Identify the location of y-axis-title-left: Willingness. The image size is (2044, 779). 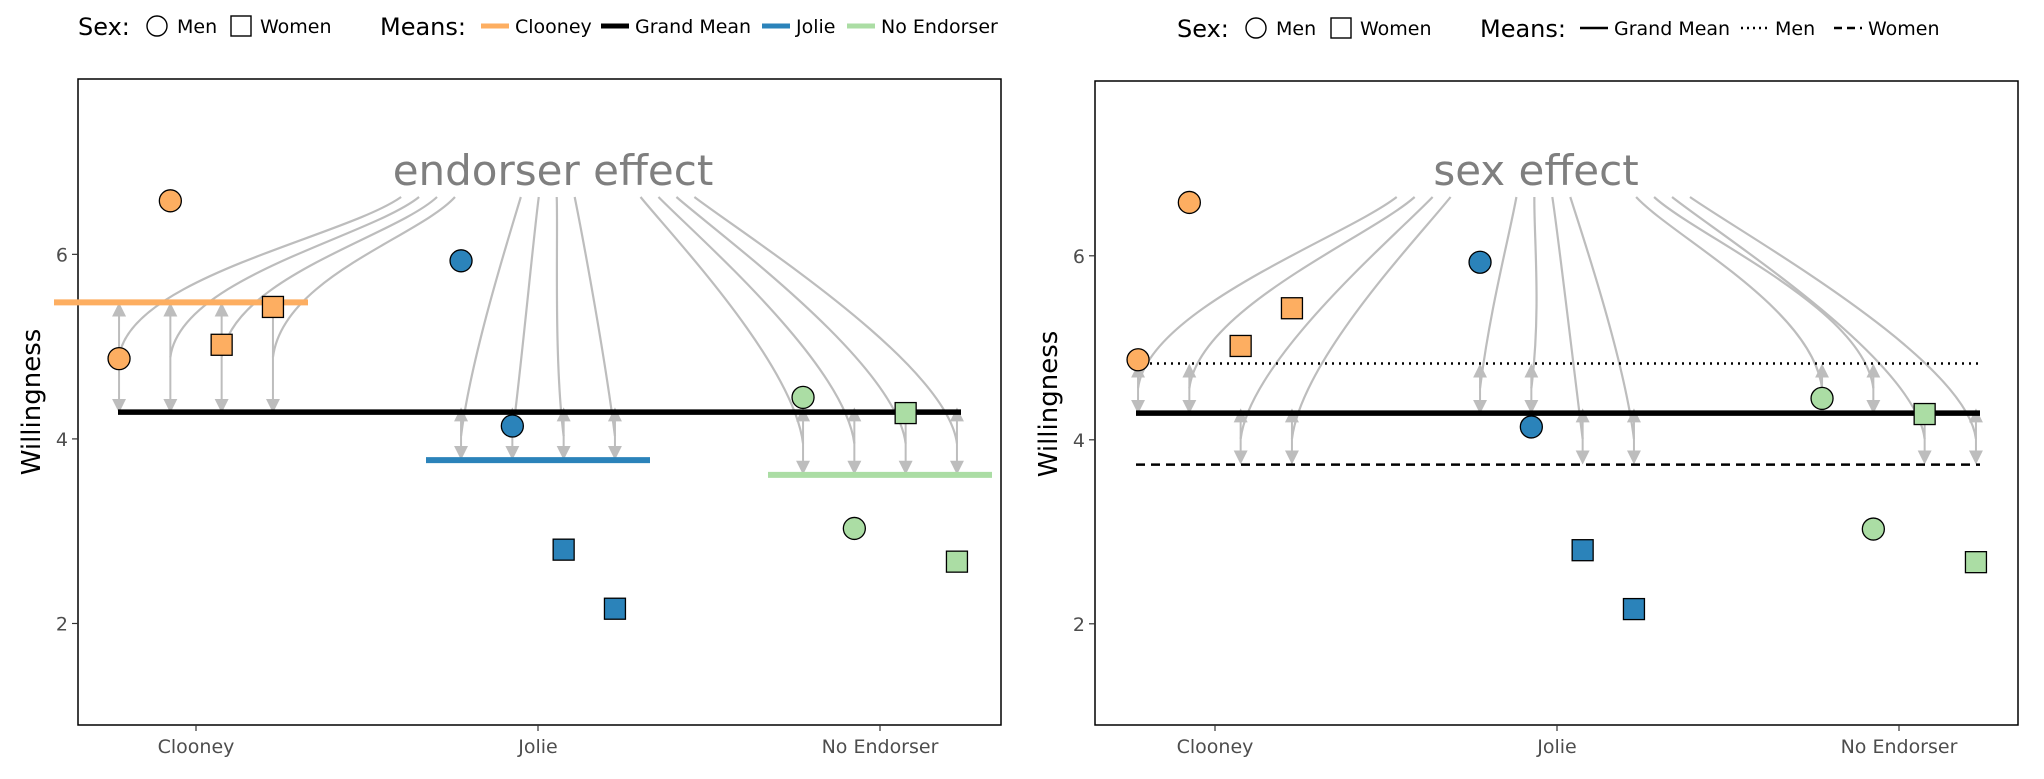
(32, 402).